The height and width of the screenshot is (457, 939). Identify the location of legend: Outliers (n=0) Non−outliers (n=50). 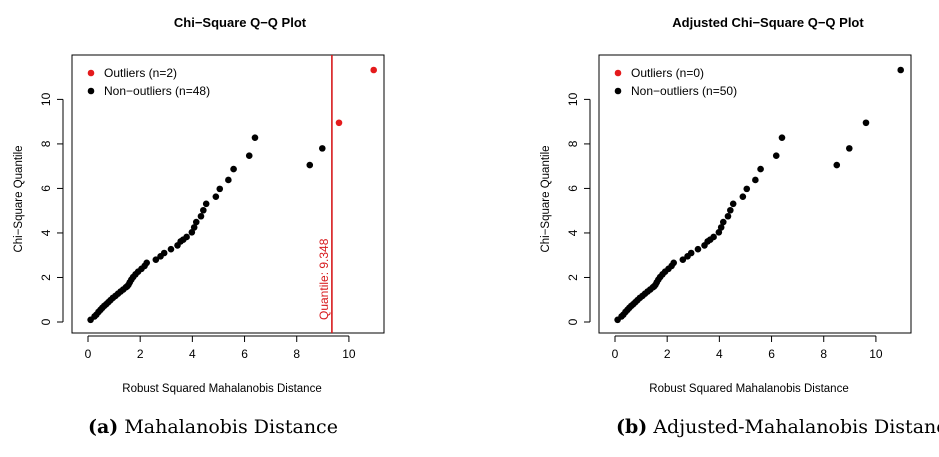
(675, 82).